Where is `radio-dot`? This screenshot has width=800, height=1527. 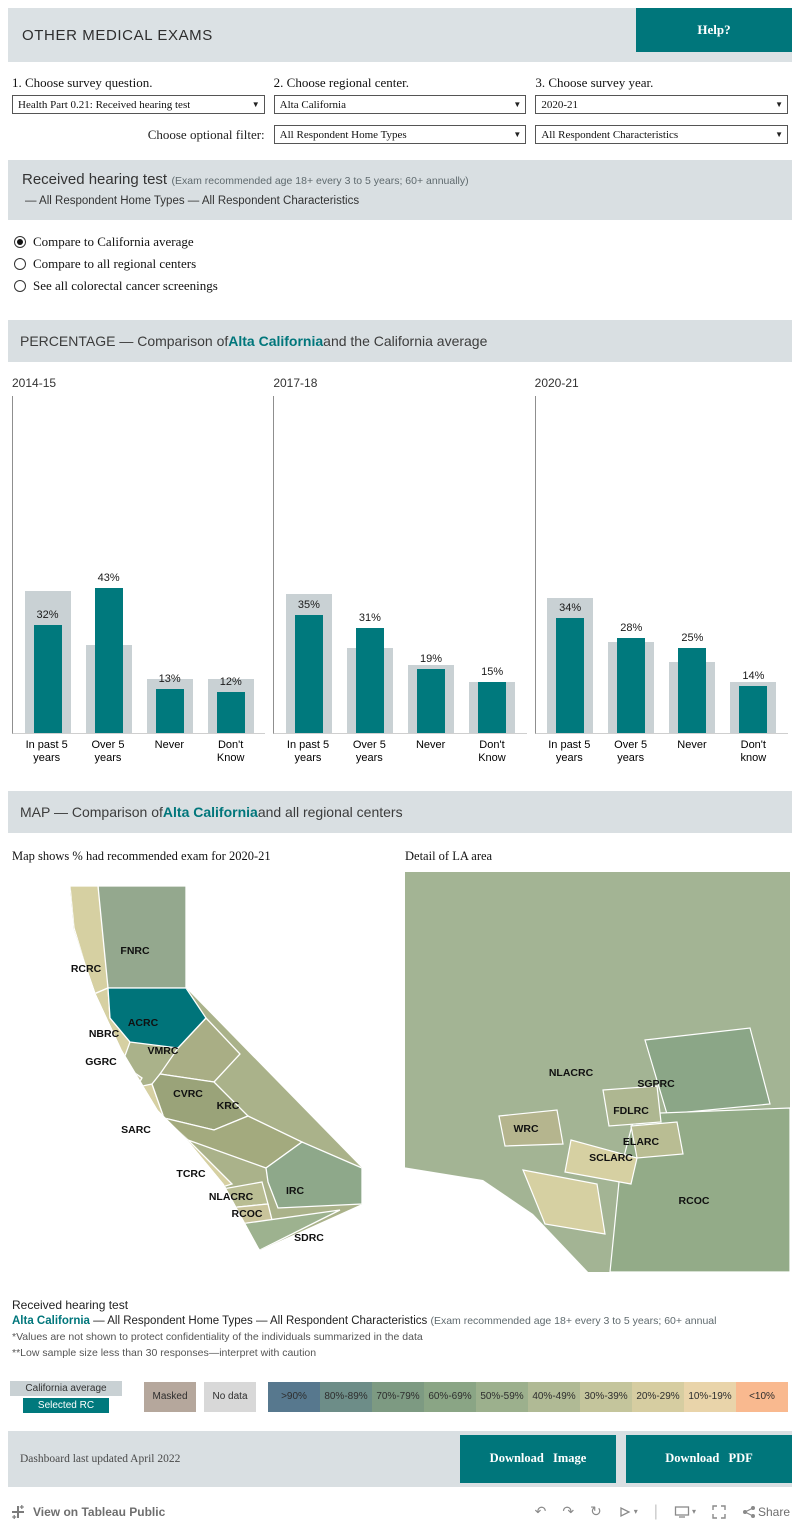 radio-dot is located at coordinates (20, 242).